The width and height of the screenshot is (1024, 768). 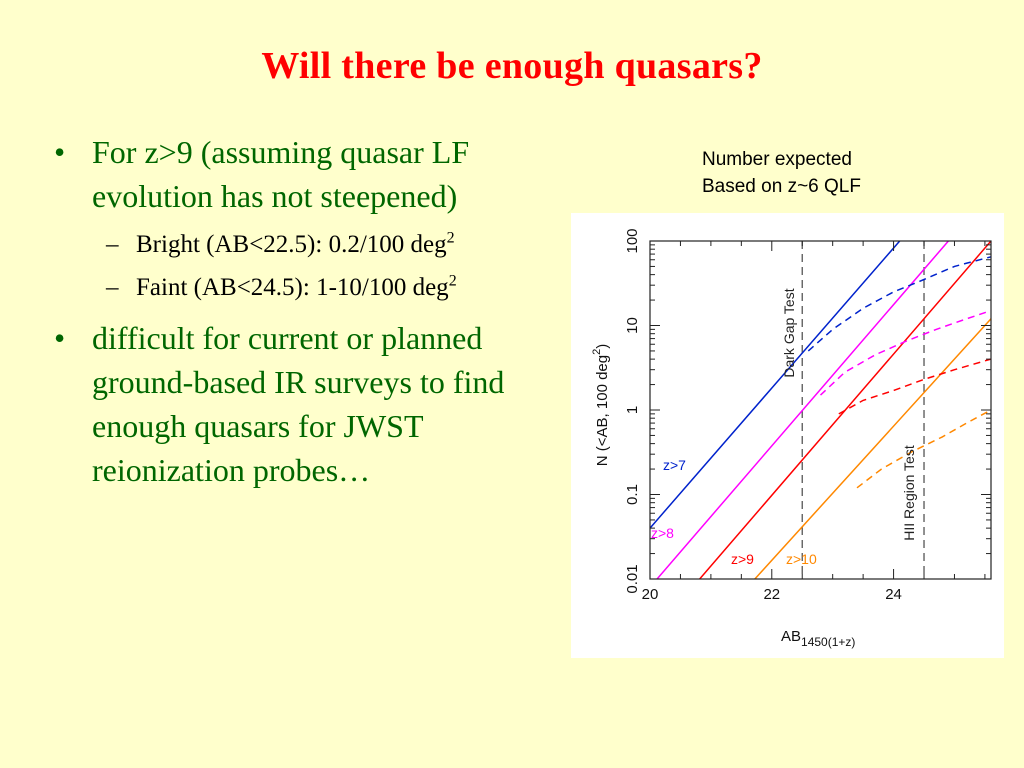 I want to click on reference-line-label: Dark Gap Test, so click(x=789, y=332).